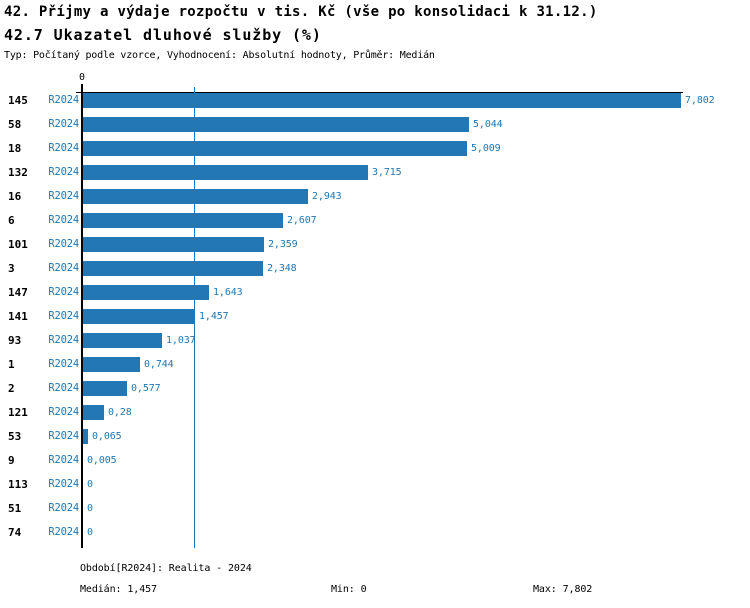  What do you see at coordinates (563, 589) in the screenshot?
I see `footer-max-stat: Max: 7,802` at bounding box center [563, 589].